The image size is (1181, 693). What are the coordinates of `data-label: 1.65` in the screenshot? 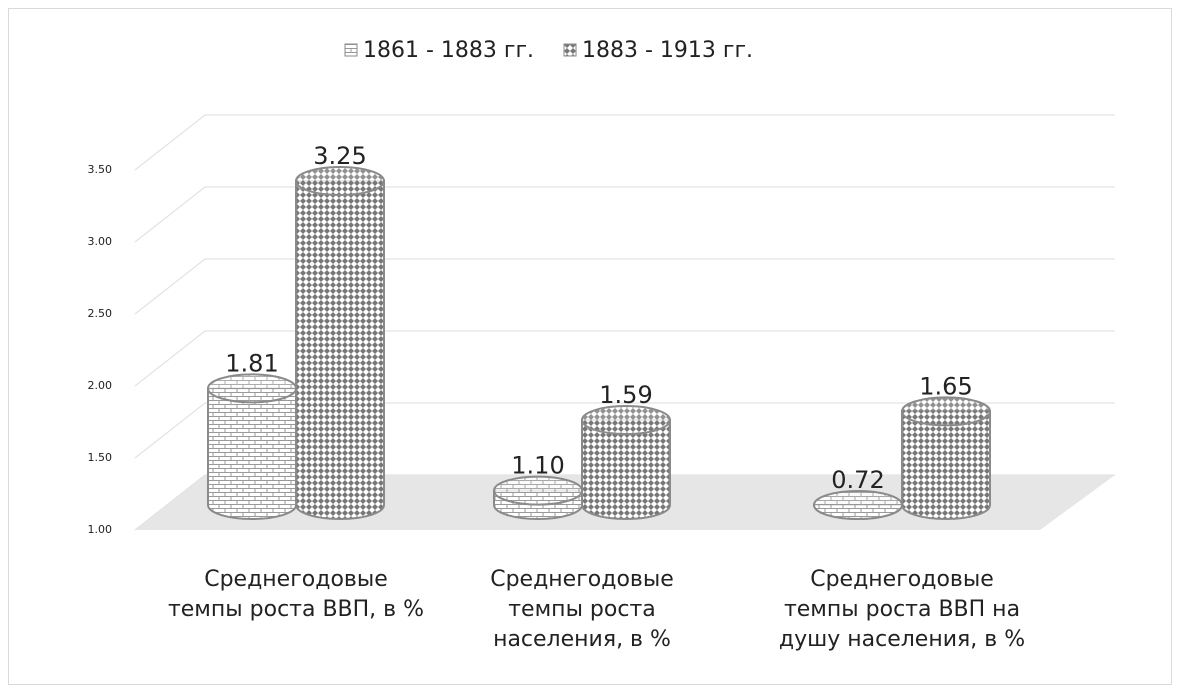 It's located at (945, 386).